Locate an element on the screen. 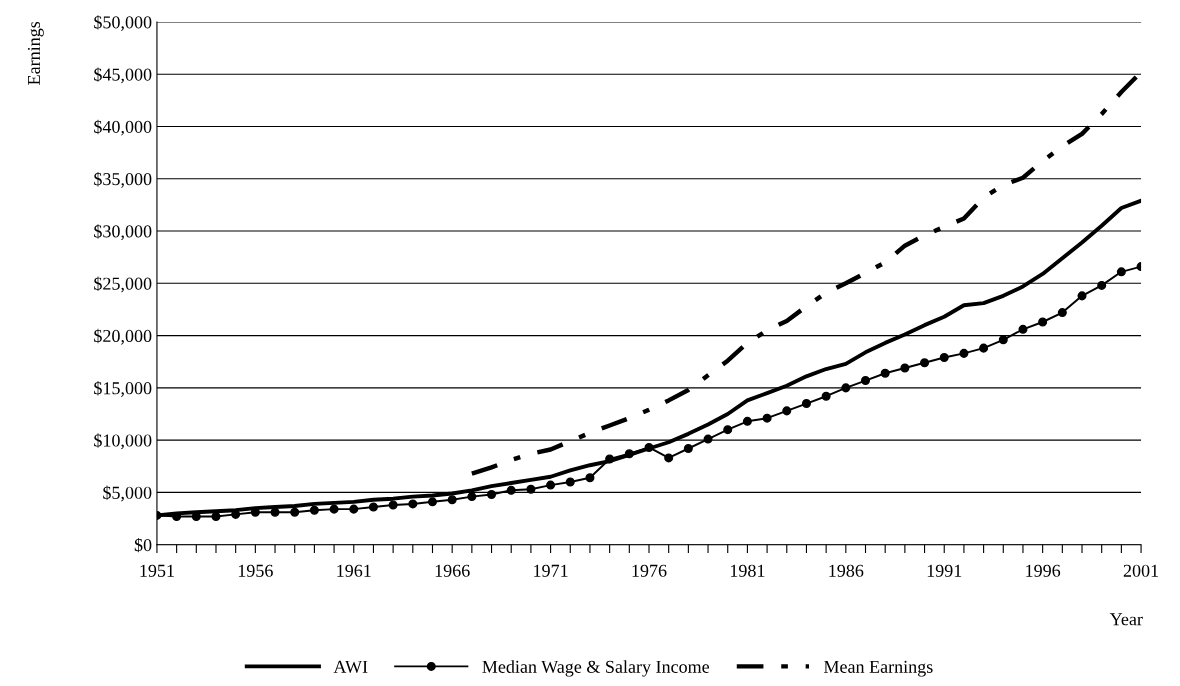 The height and width of the screenshot is (686, 1180). y-axis-title: Earnings is located at coordinates (35, 53).